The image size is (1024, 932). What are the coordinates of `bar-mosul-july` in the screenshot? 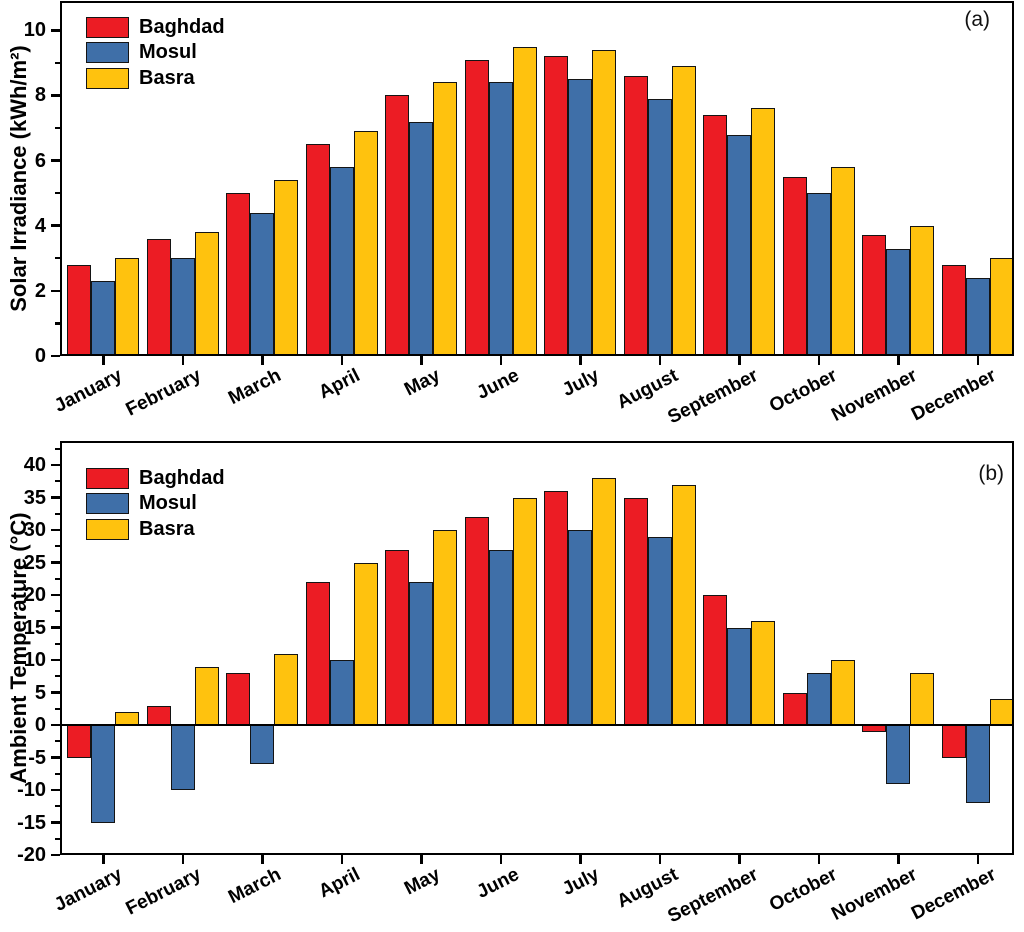 It's located at (580, 627).